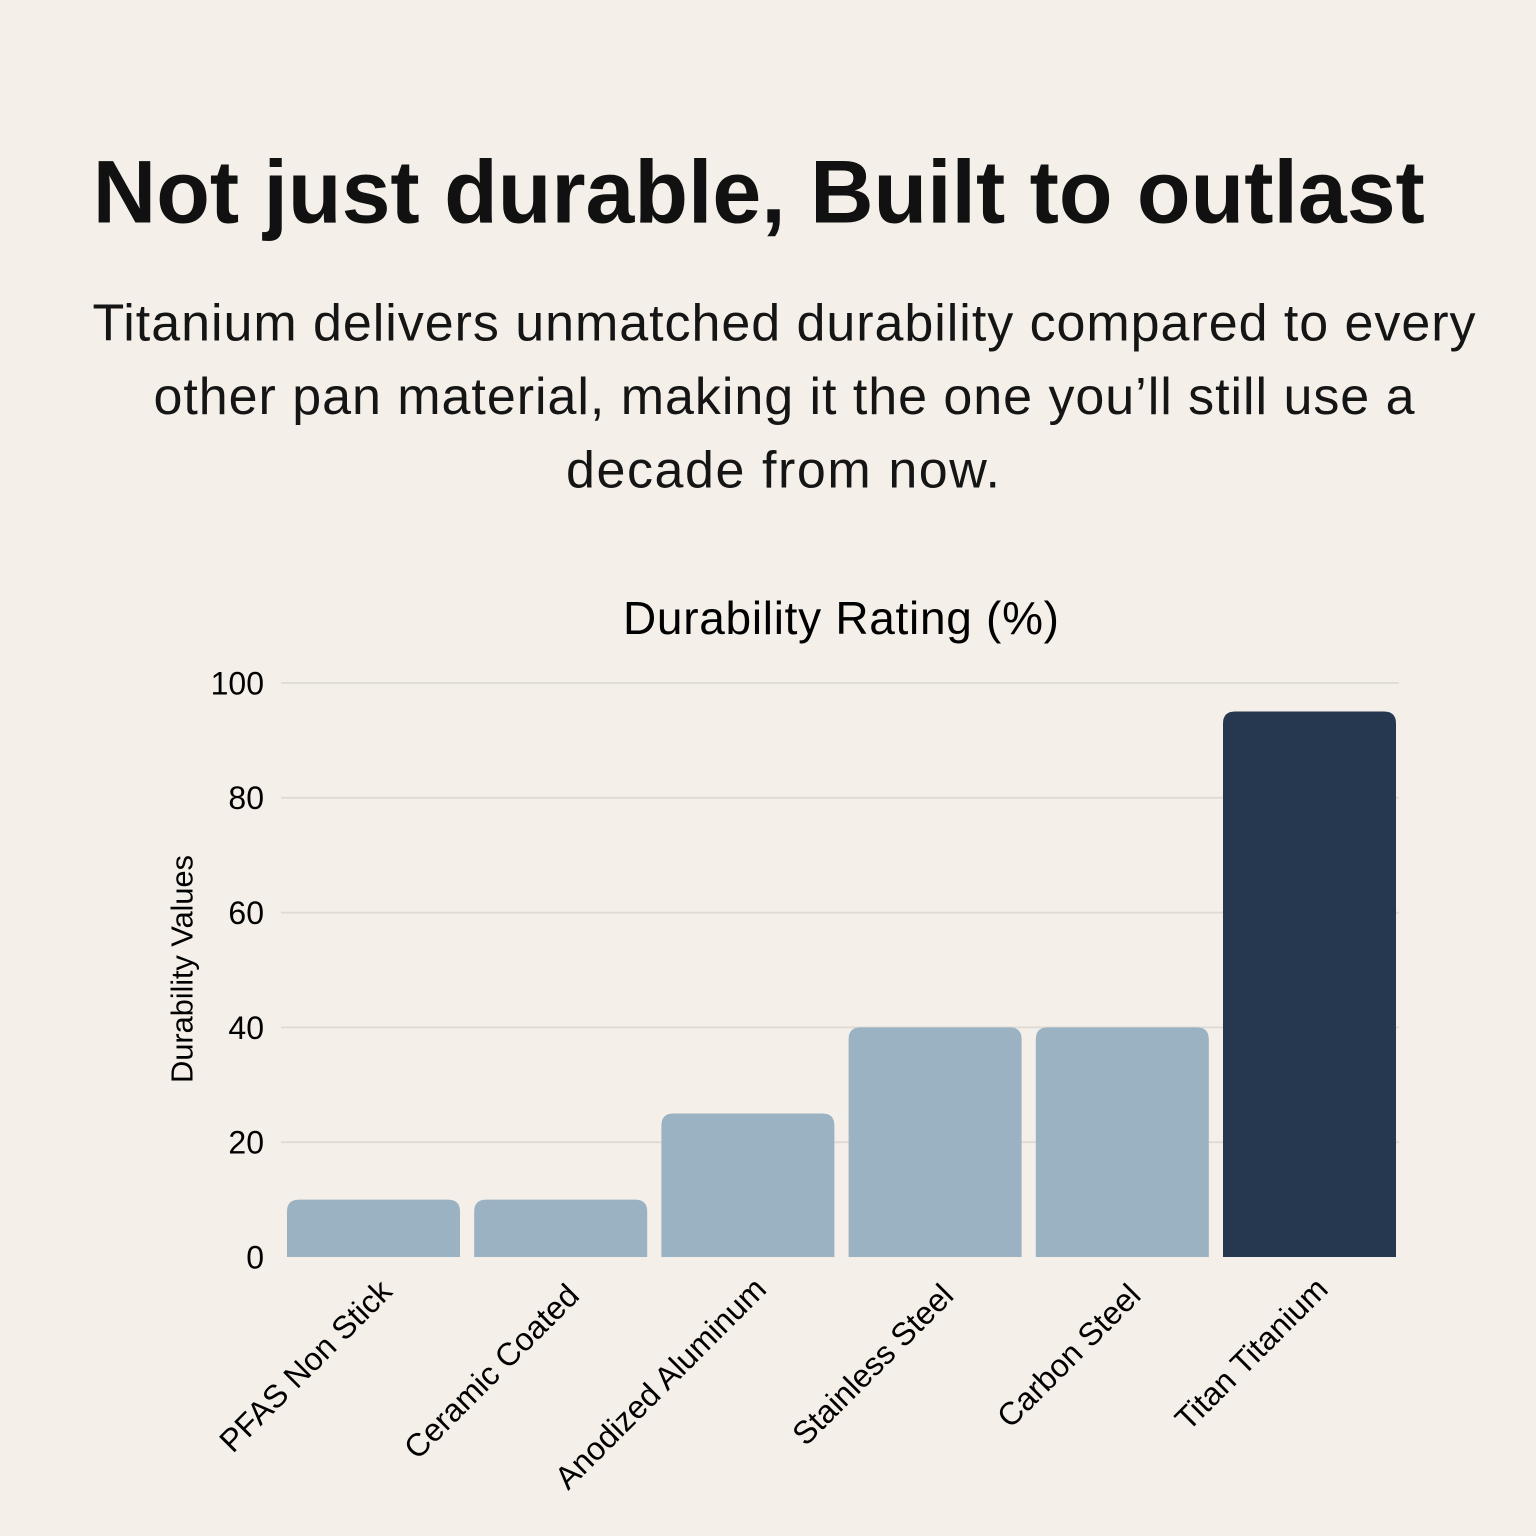 Image resolution: width=1536 pixels, height=1536 pixels. Describe the element at coordinates (255, 1257) in the screenshot. I see `svg-text: 0` at that location.